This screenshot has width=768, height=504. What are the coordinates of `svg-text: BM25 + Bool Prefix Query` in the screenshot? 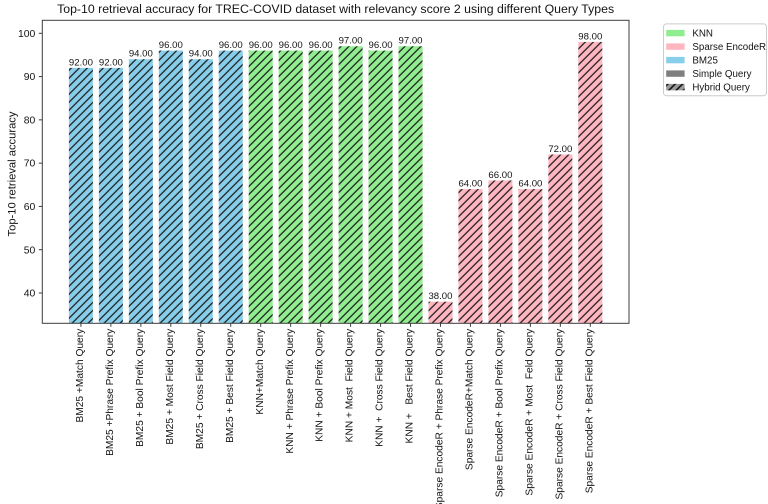 It's located at (140, 387).